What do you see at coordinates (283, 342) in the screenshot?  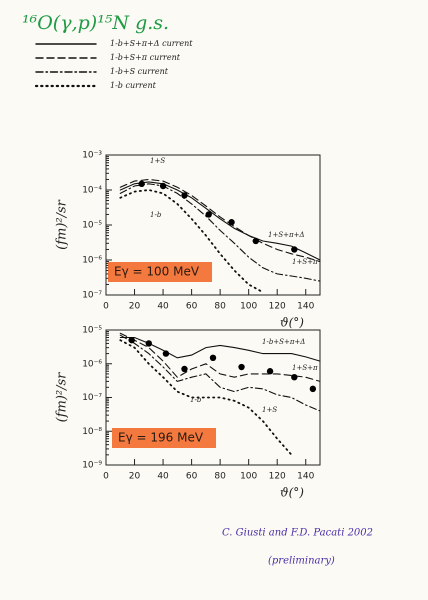 I see `curve-annotation: 1-b+S+π+Δ` at bounding box center [283, 342].